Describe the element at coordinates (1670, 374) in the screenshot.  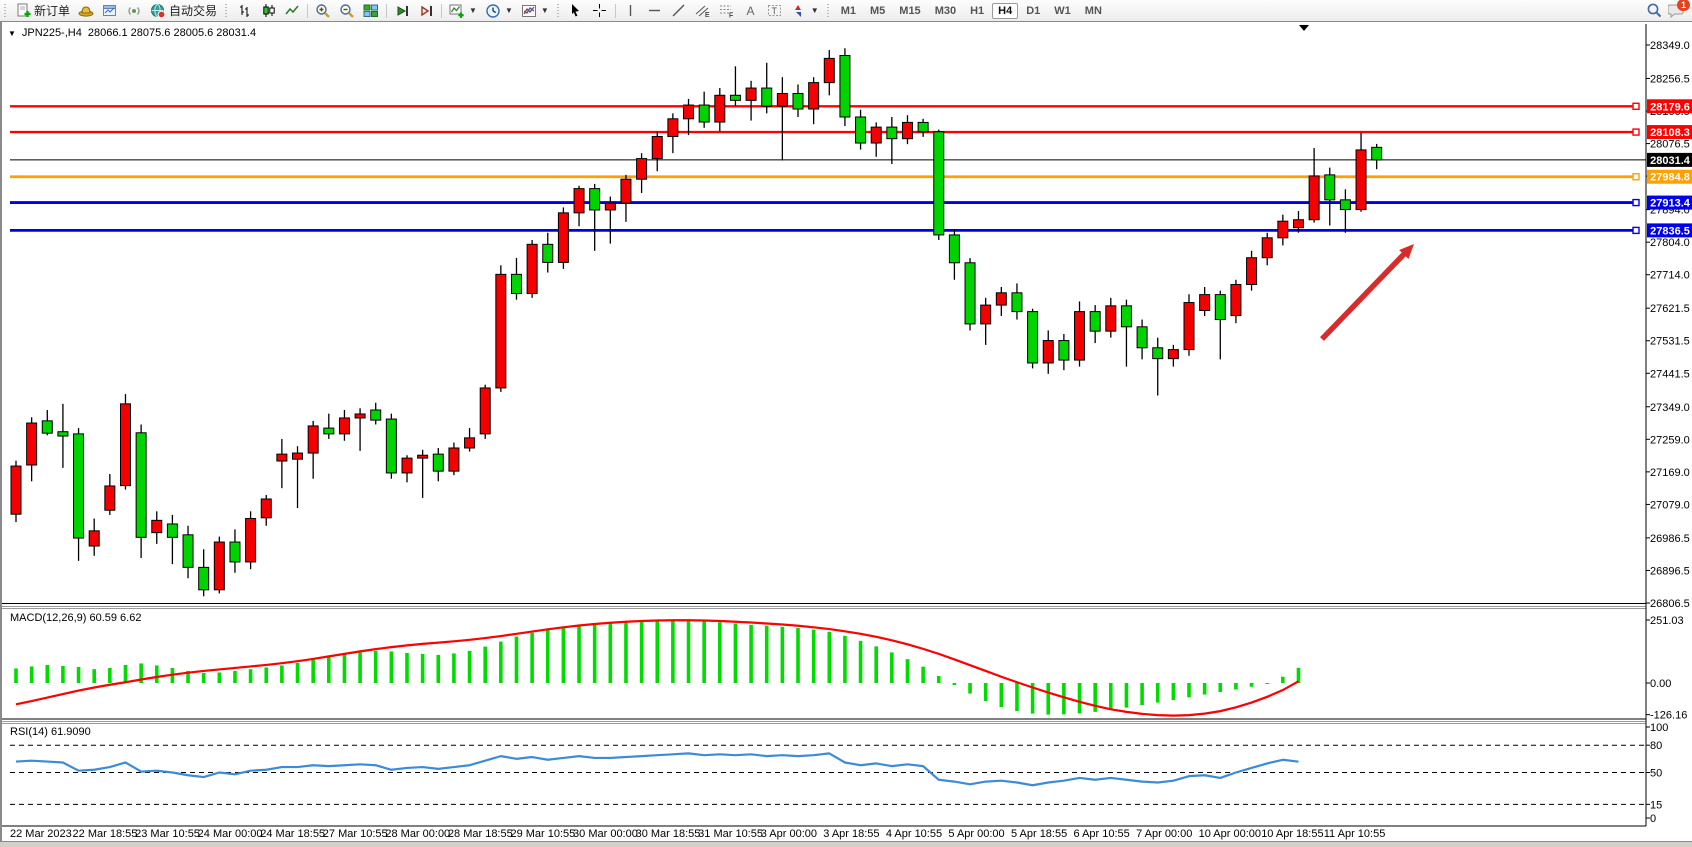
I see `price-axis-label: 27441.5` at that location.